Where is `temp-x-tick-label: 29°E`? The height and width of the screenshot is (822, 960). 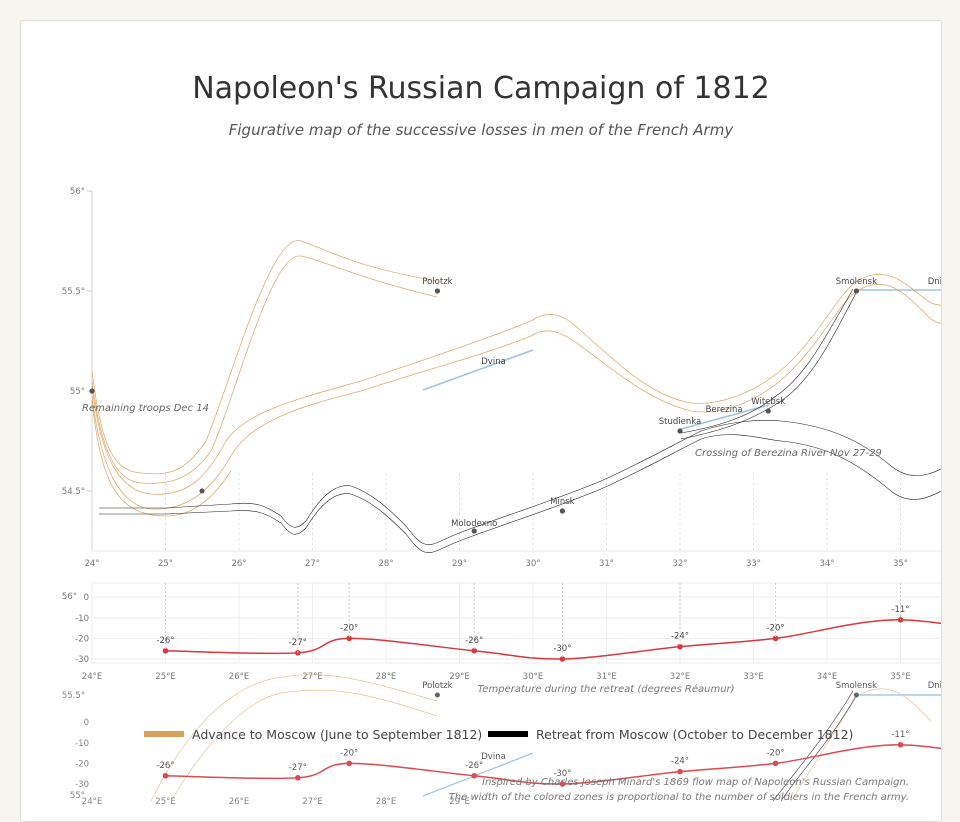
temp-x-tick-label: 29°E is located at coordinates (459, 677).